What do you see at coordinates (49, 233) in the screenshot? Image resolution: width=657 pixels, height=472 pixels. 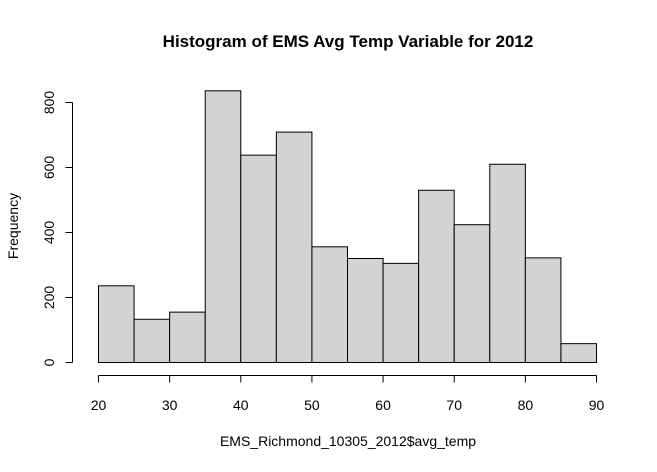 I see `y-tick-label: 400` at bounding box center [49, 233].